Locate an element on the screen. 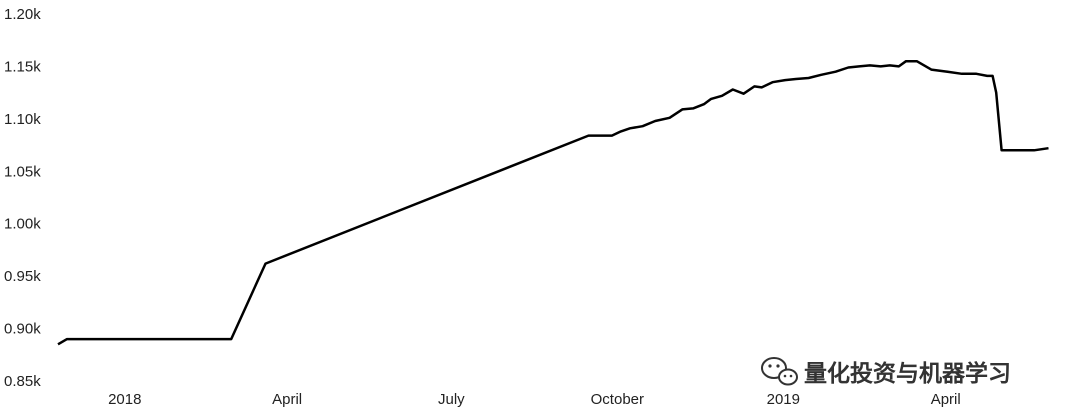 The height and width of the screenshot is (419, 1080). y-tick-label: 0.85k is located at coordinates (22, 381).